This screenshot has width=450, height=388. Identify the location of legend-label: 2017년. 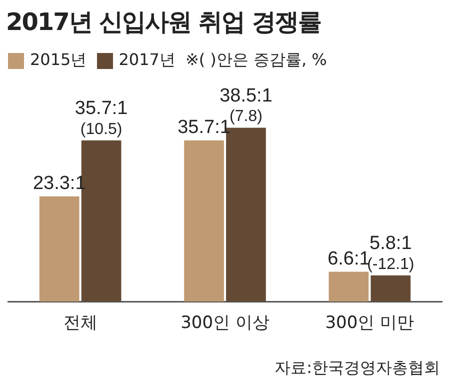
(147, 60).